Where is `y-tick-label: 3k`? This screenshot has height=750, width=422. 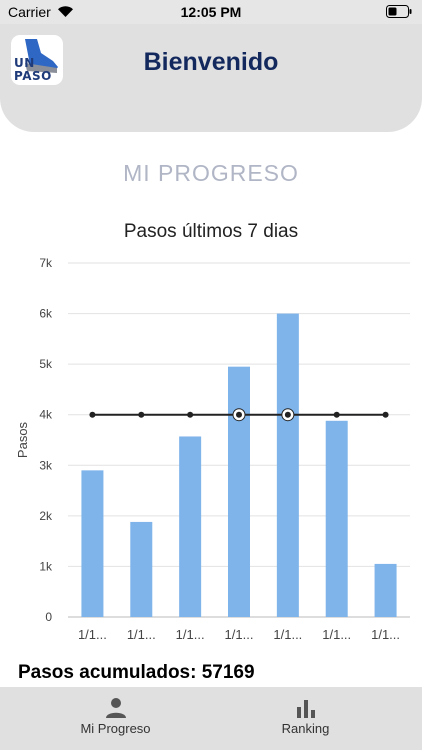 y-tick-label: 3k is located at coordinates (46, 465).